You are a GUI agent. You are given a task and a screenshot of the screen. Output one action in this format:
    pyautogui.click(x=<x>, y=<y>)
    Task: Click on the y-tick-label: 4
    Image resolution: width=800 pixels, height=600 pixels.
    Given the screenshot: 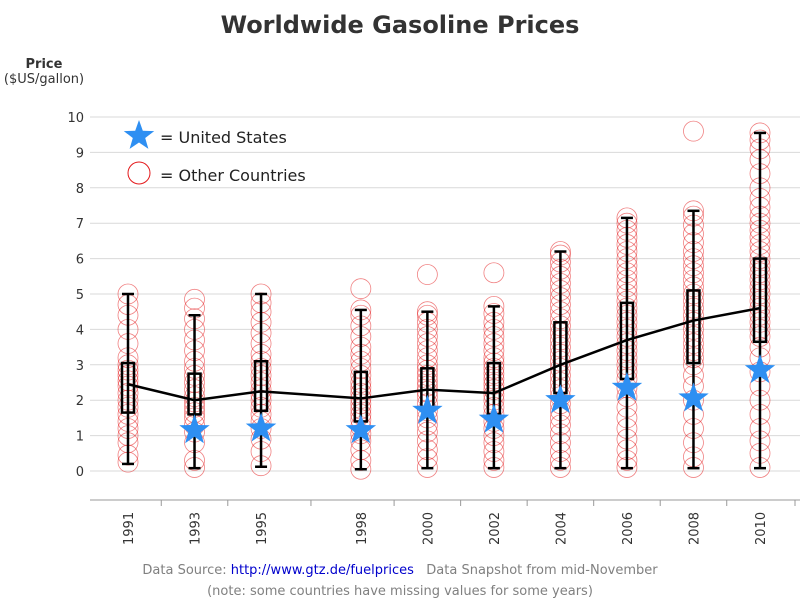 What is the action you would take?
    pyautogui.click(x=80, y=330)
    